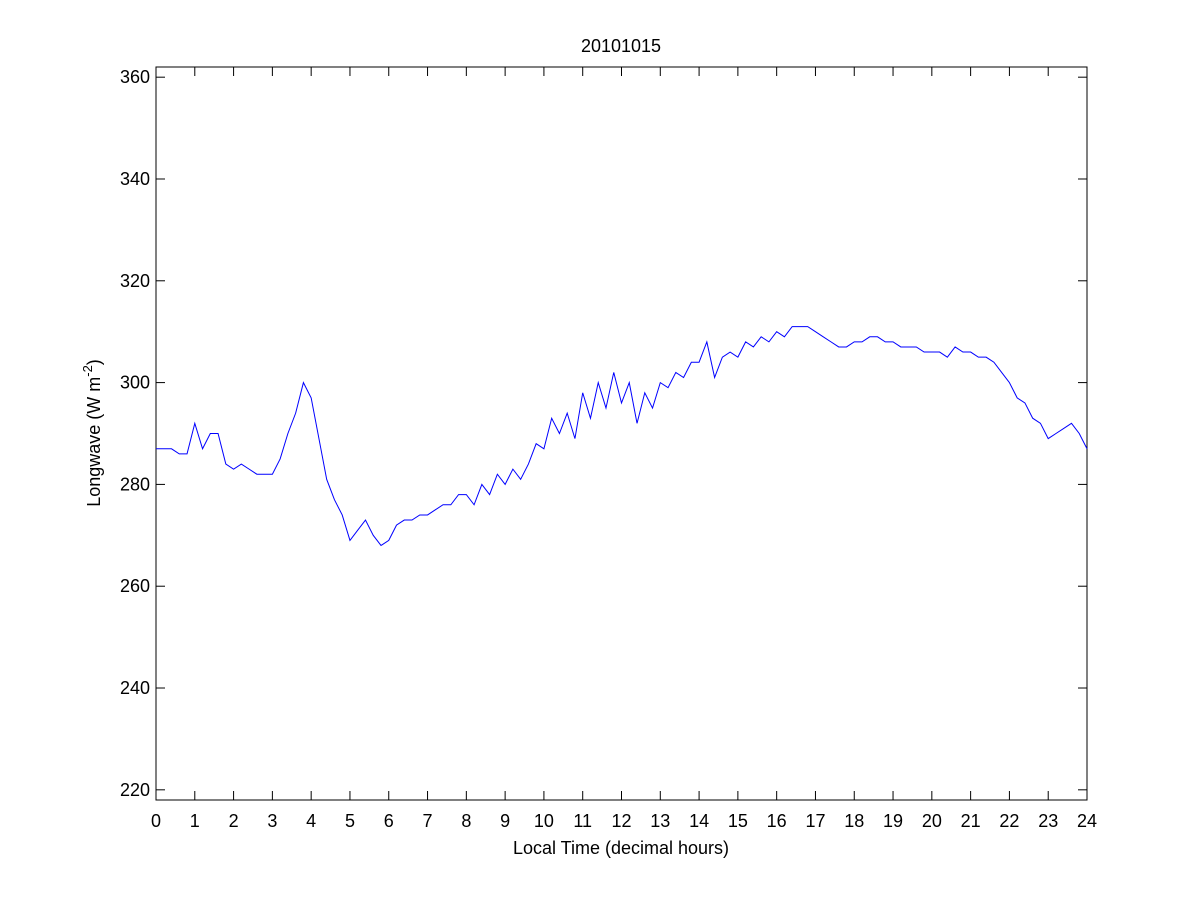  Describe the element at coordinates (234, 821) in the screenshot. I see `x-tick-label: 2` at that location.